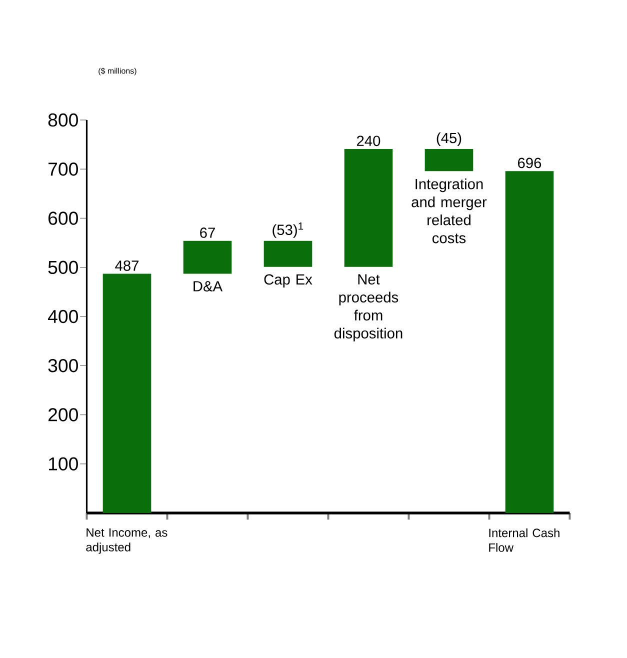  I want to click on x-tick-label: Integration and merger related costs, so click(449, 211).